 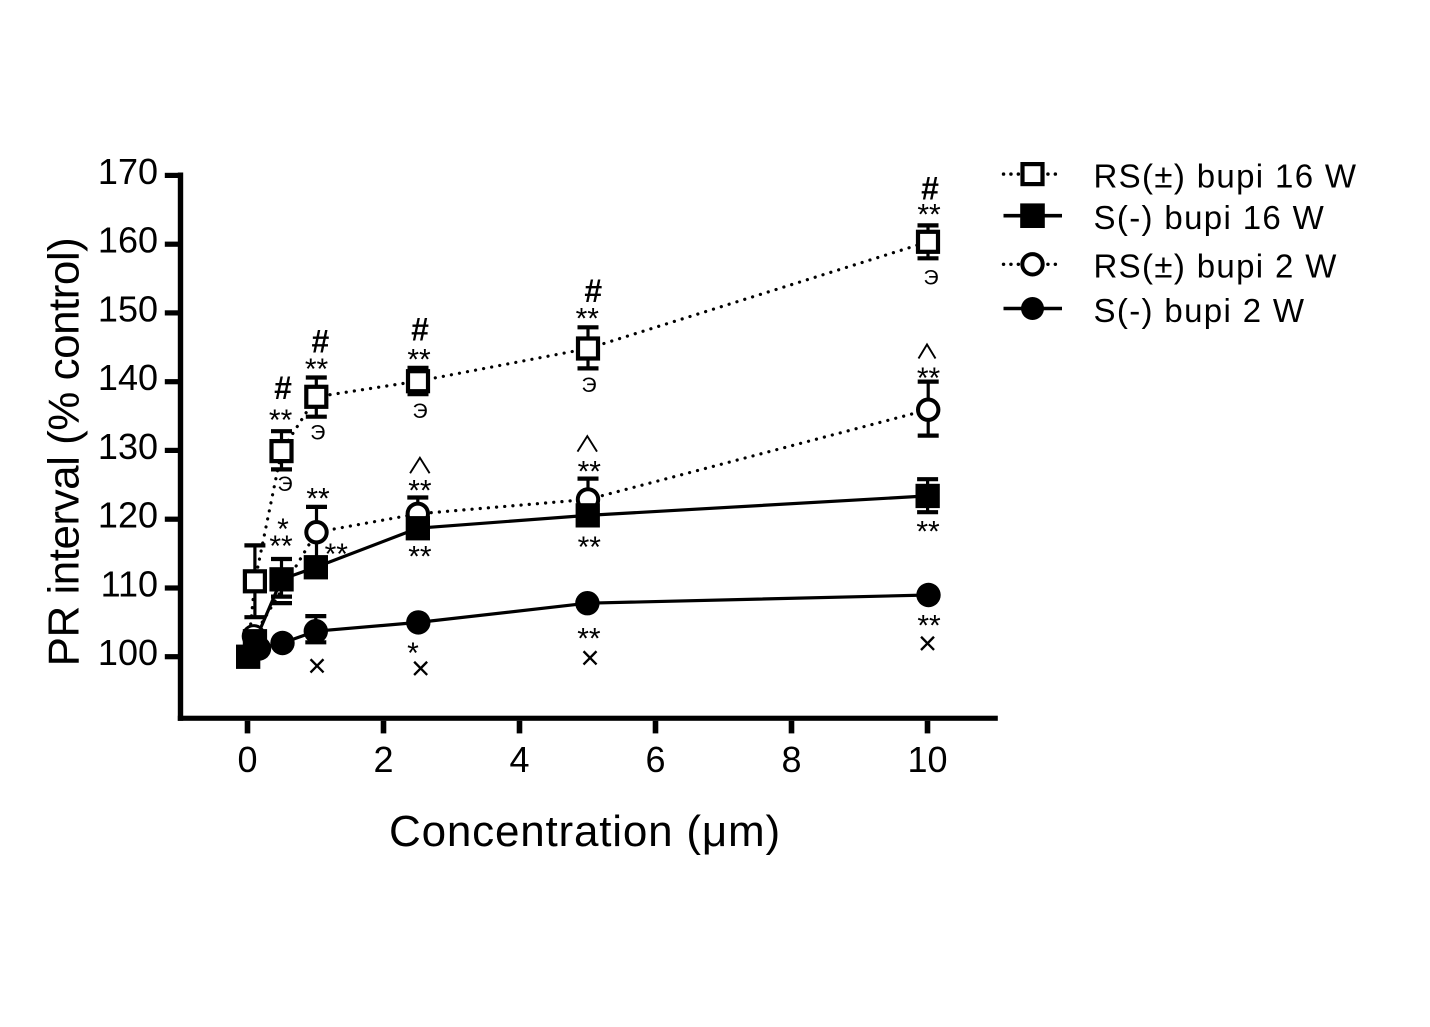 What do you see at coordinates (585, 831) in the screenshot?
I see `svg-text: Concentration (μm)` at bounding box center [585, 831].